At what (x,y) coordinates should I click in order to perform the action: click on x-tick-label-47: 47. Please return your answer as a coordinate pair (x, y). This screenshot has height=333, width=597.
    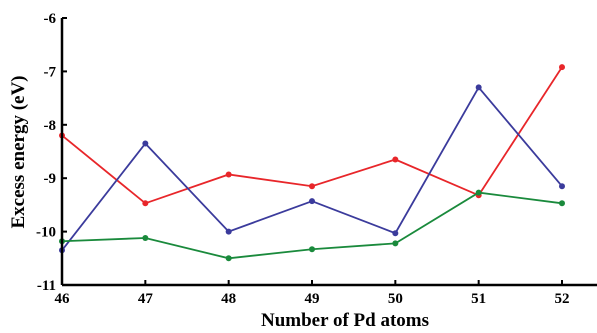
    Looking at the image, I should click on (146, 299).